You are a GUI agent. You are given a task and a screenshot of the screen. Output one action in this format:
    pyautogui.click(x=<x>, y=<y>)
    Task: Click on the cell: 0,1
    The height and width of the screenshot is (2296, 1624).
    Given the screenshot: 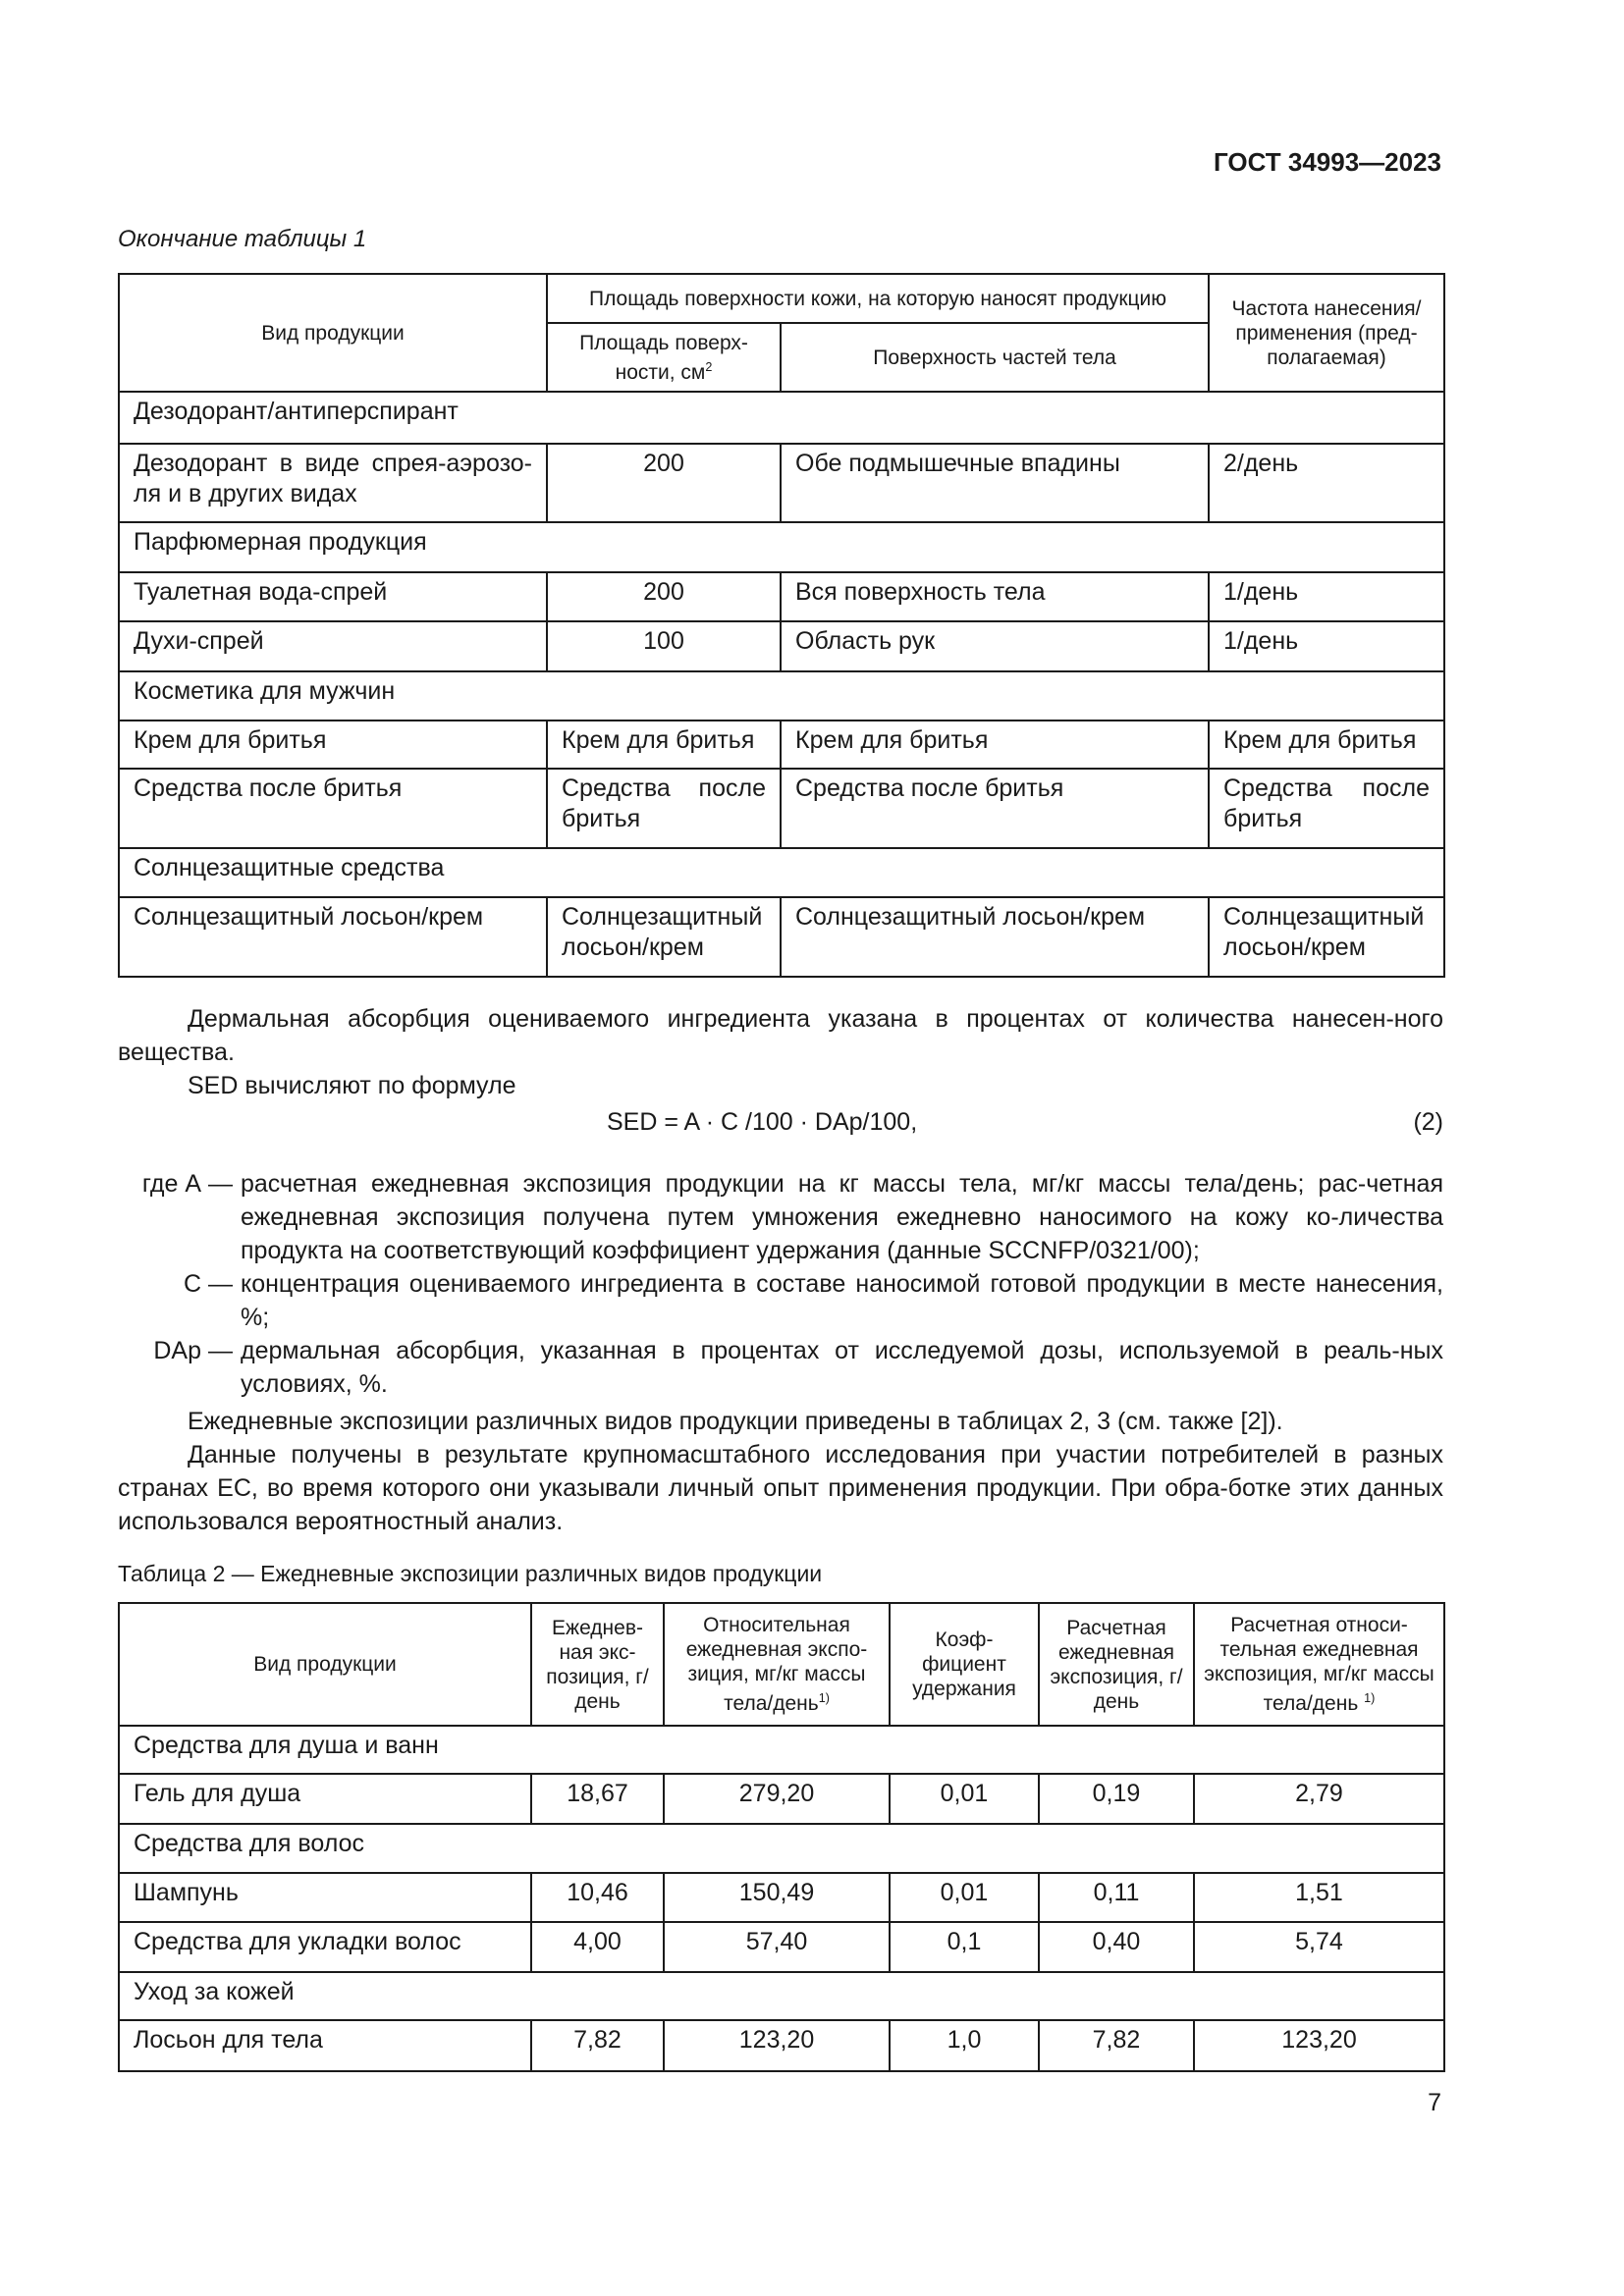 What is the action you would take?
    pyautogui.click(x=964, y=1947)
    